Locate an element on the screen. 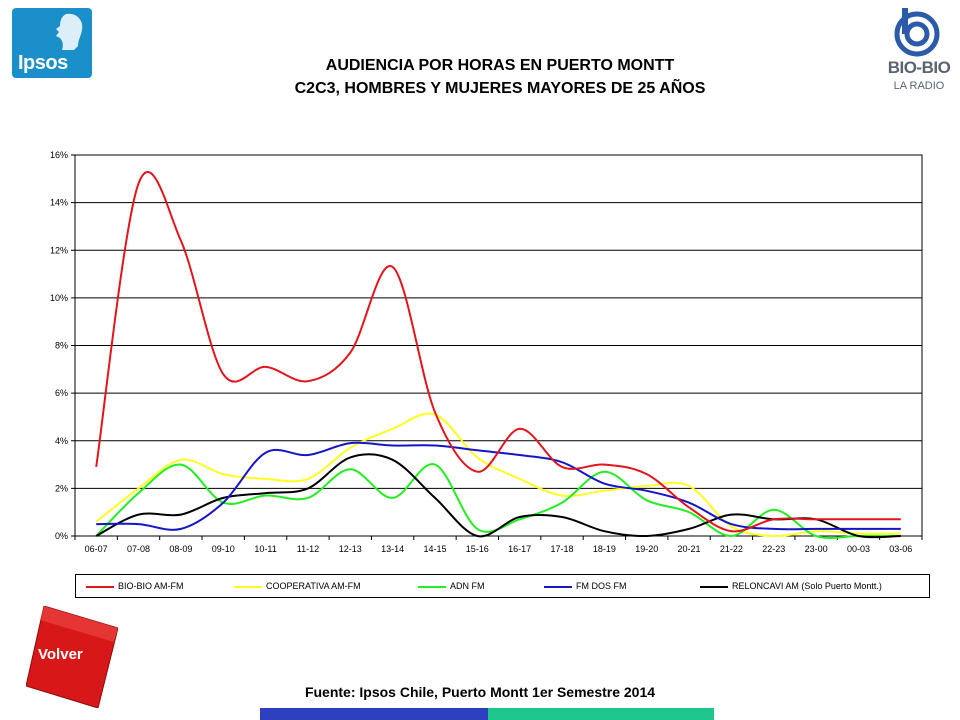 The image size is (960, 720). radio-signal-icon is located at coordinates (917, 32).